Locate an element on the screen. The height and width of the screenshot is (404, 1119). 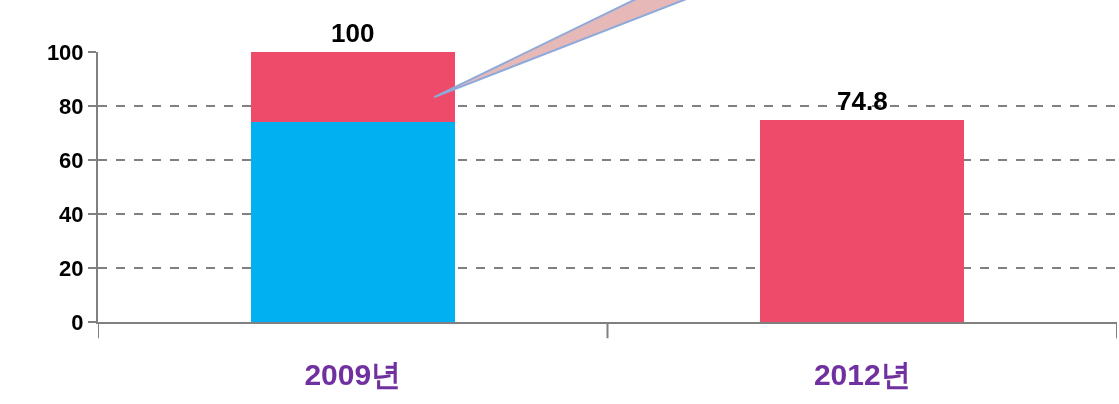
y-tick-label: 40 is located at coordinates (71, 214).